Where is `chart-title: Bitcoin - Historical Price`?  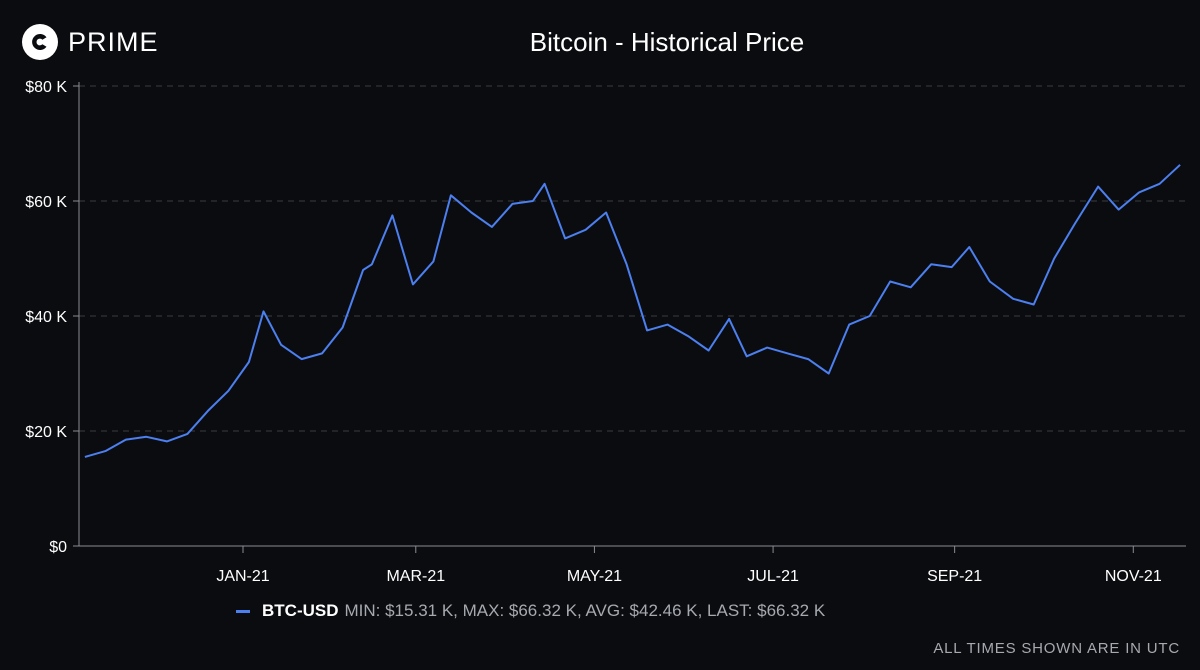
chart-title: Bitcoin - Historical Price is located at coordinates (667, 42).